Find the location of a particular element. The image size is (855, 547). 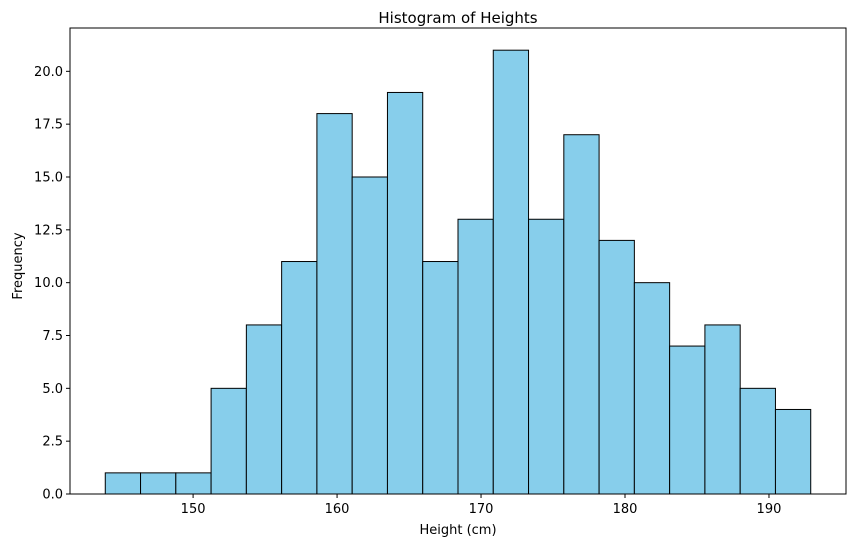

y-axis-ticks: 0.0 2.5 5.0 7.5 10.0 12.5 15.0 17.5 20.0 is located at coordinates (52, 284).